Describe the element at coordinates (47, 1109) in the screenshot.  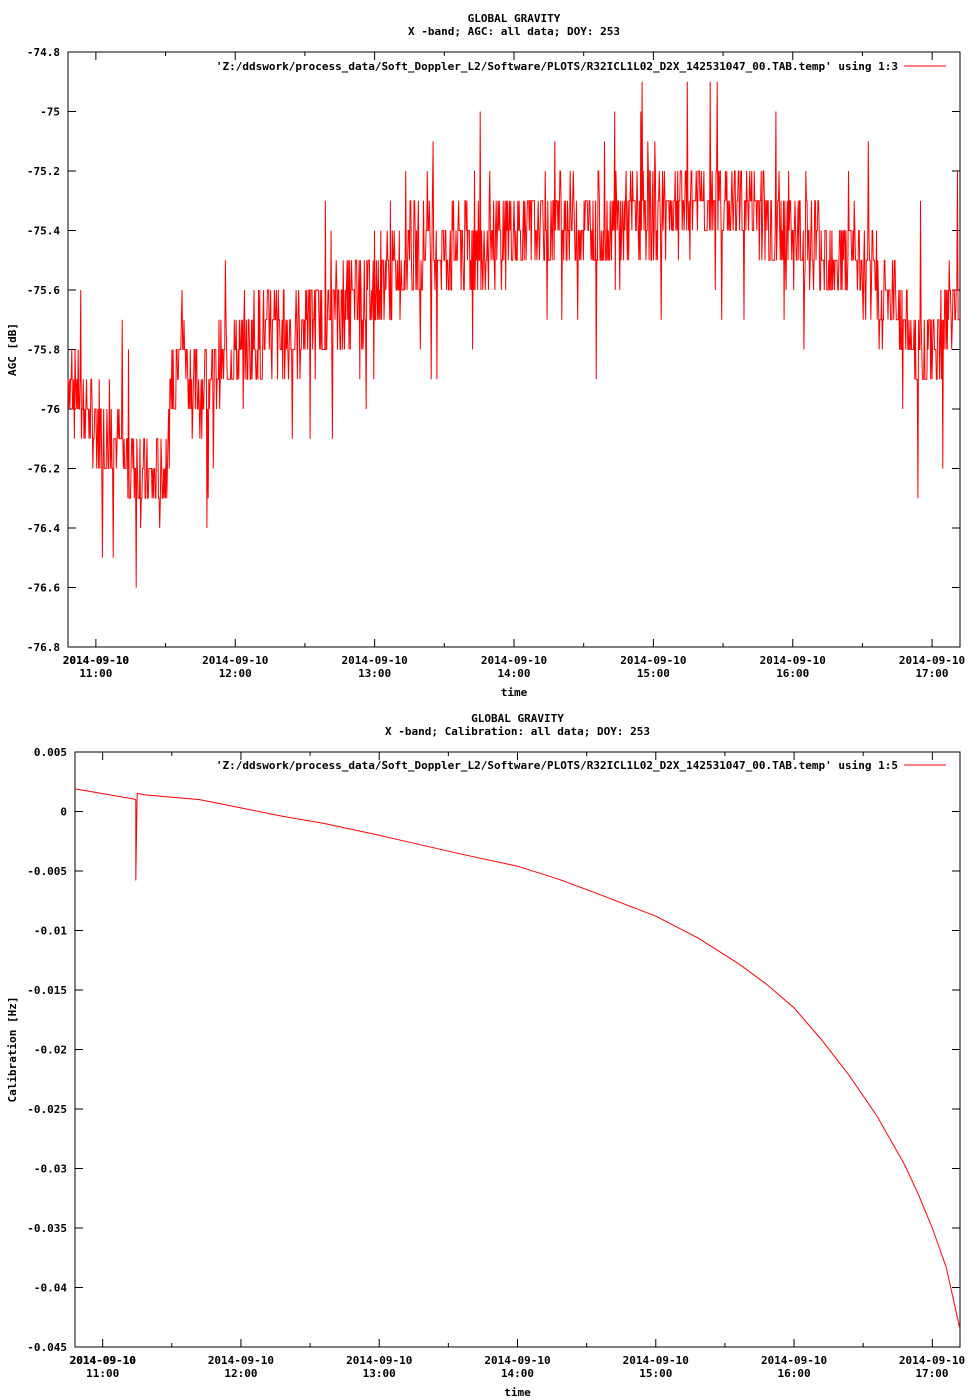
I see `y-tick-label: -0.025` at that location.